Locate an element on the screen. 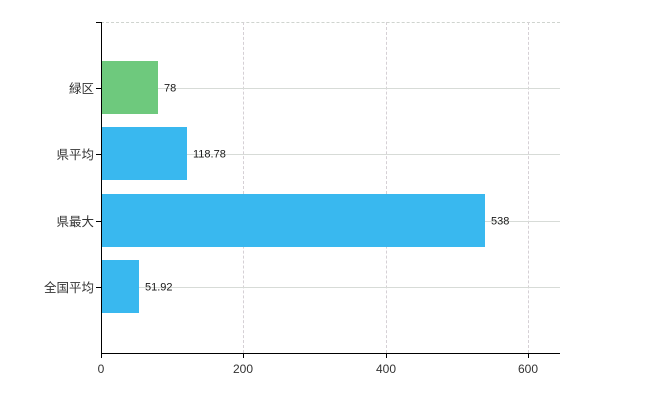 The width and height of the screenshot is (650, 400). category-label: 全国平均 is located at coordinates (68, 287).